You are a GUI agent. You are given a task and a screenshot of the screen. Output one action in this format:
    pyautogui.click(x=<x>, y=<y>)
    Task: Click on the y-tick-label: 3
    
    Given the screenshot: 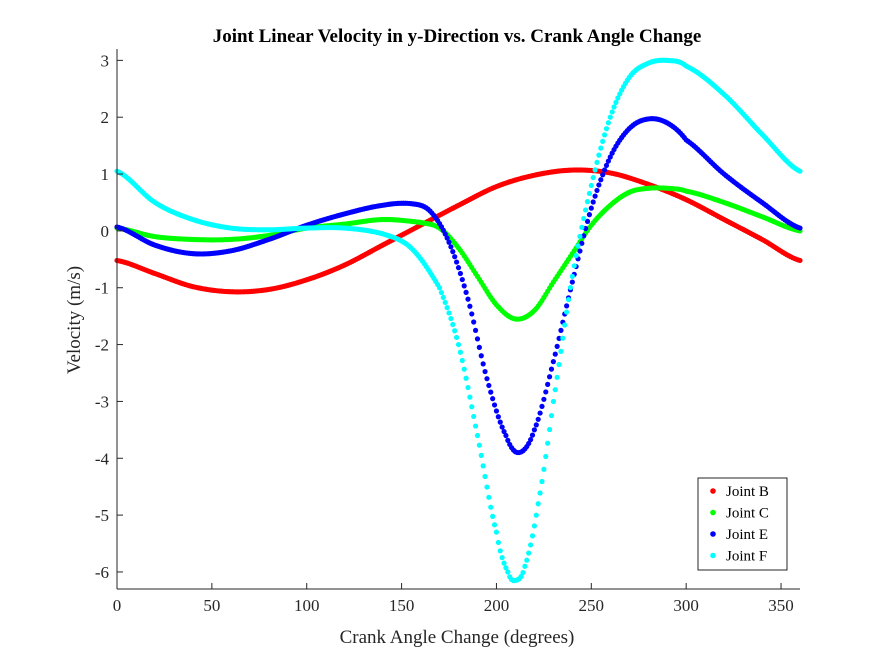 What is the action you would take?
    pyautogui.click(x=105, y=60)
    